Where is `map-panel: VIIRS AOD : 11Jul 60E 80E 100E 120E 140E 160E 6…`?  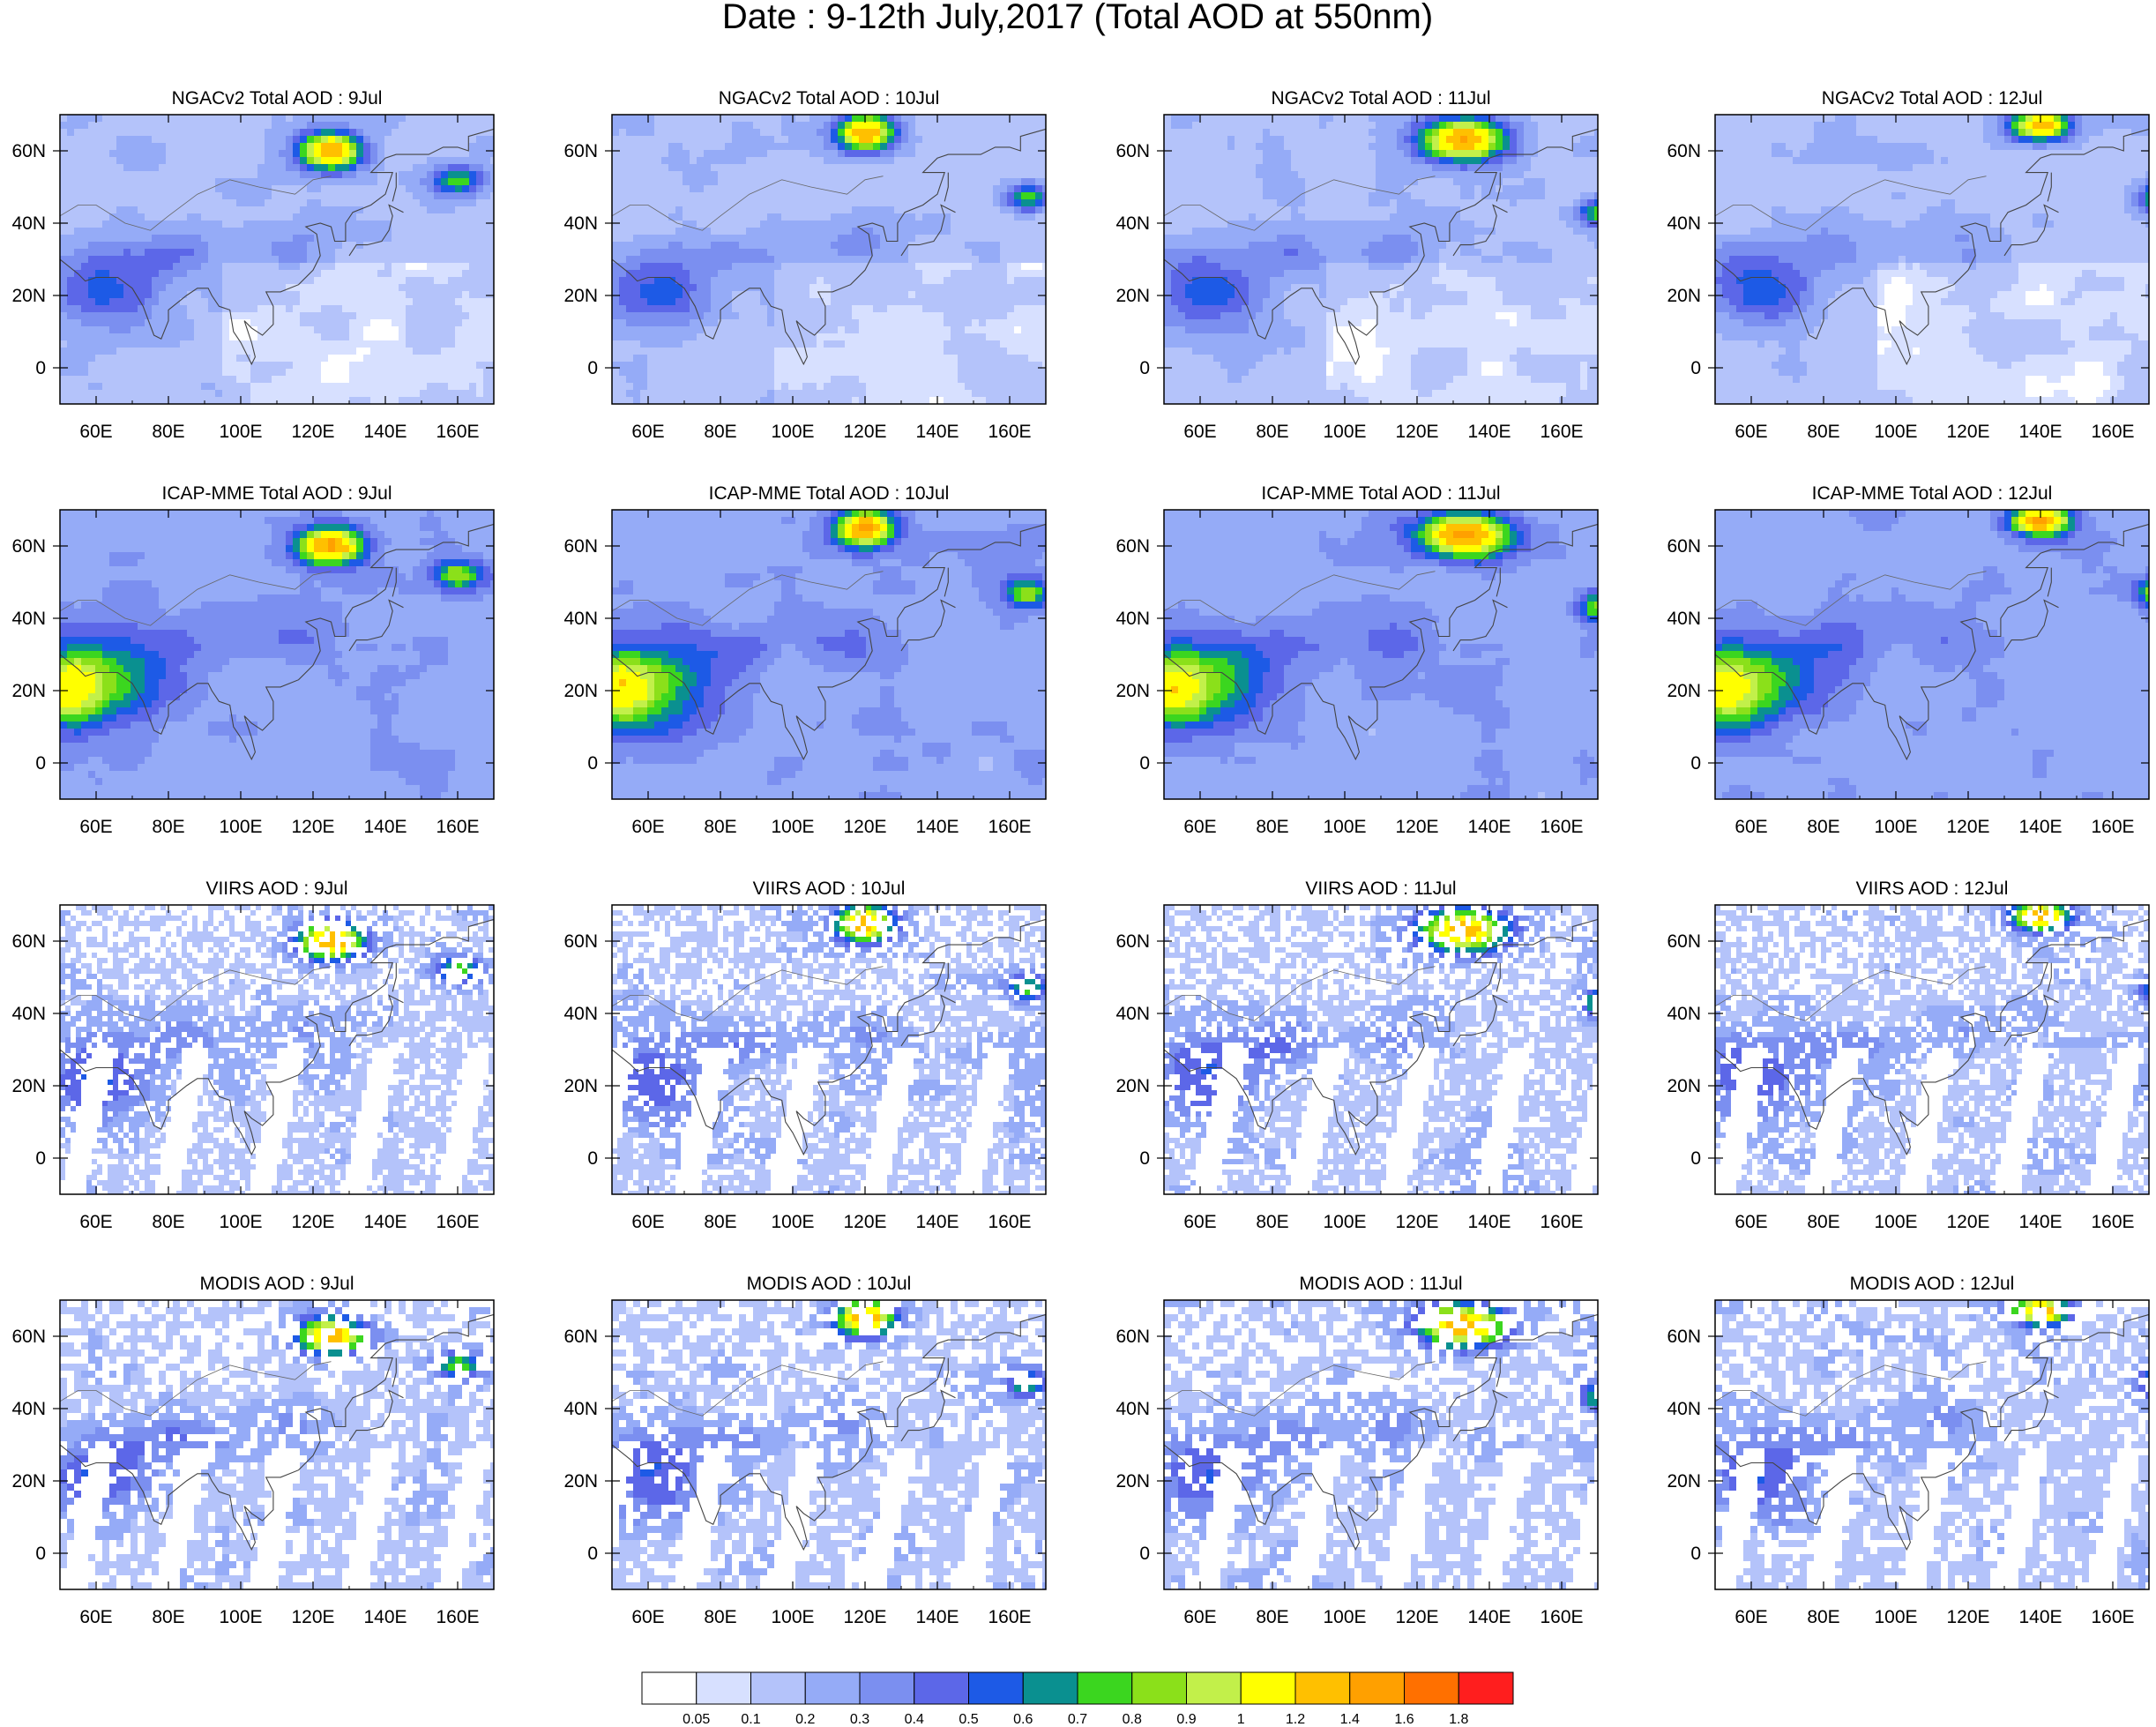
map-panel: VIIRS AOD : 11Jul 60E 80E 100E 120E 140E 160E 6… is located at coordinates (1357, 1055).